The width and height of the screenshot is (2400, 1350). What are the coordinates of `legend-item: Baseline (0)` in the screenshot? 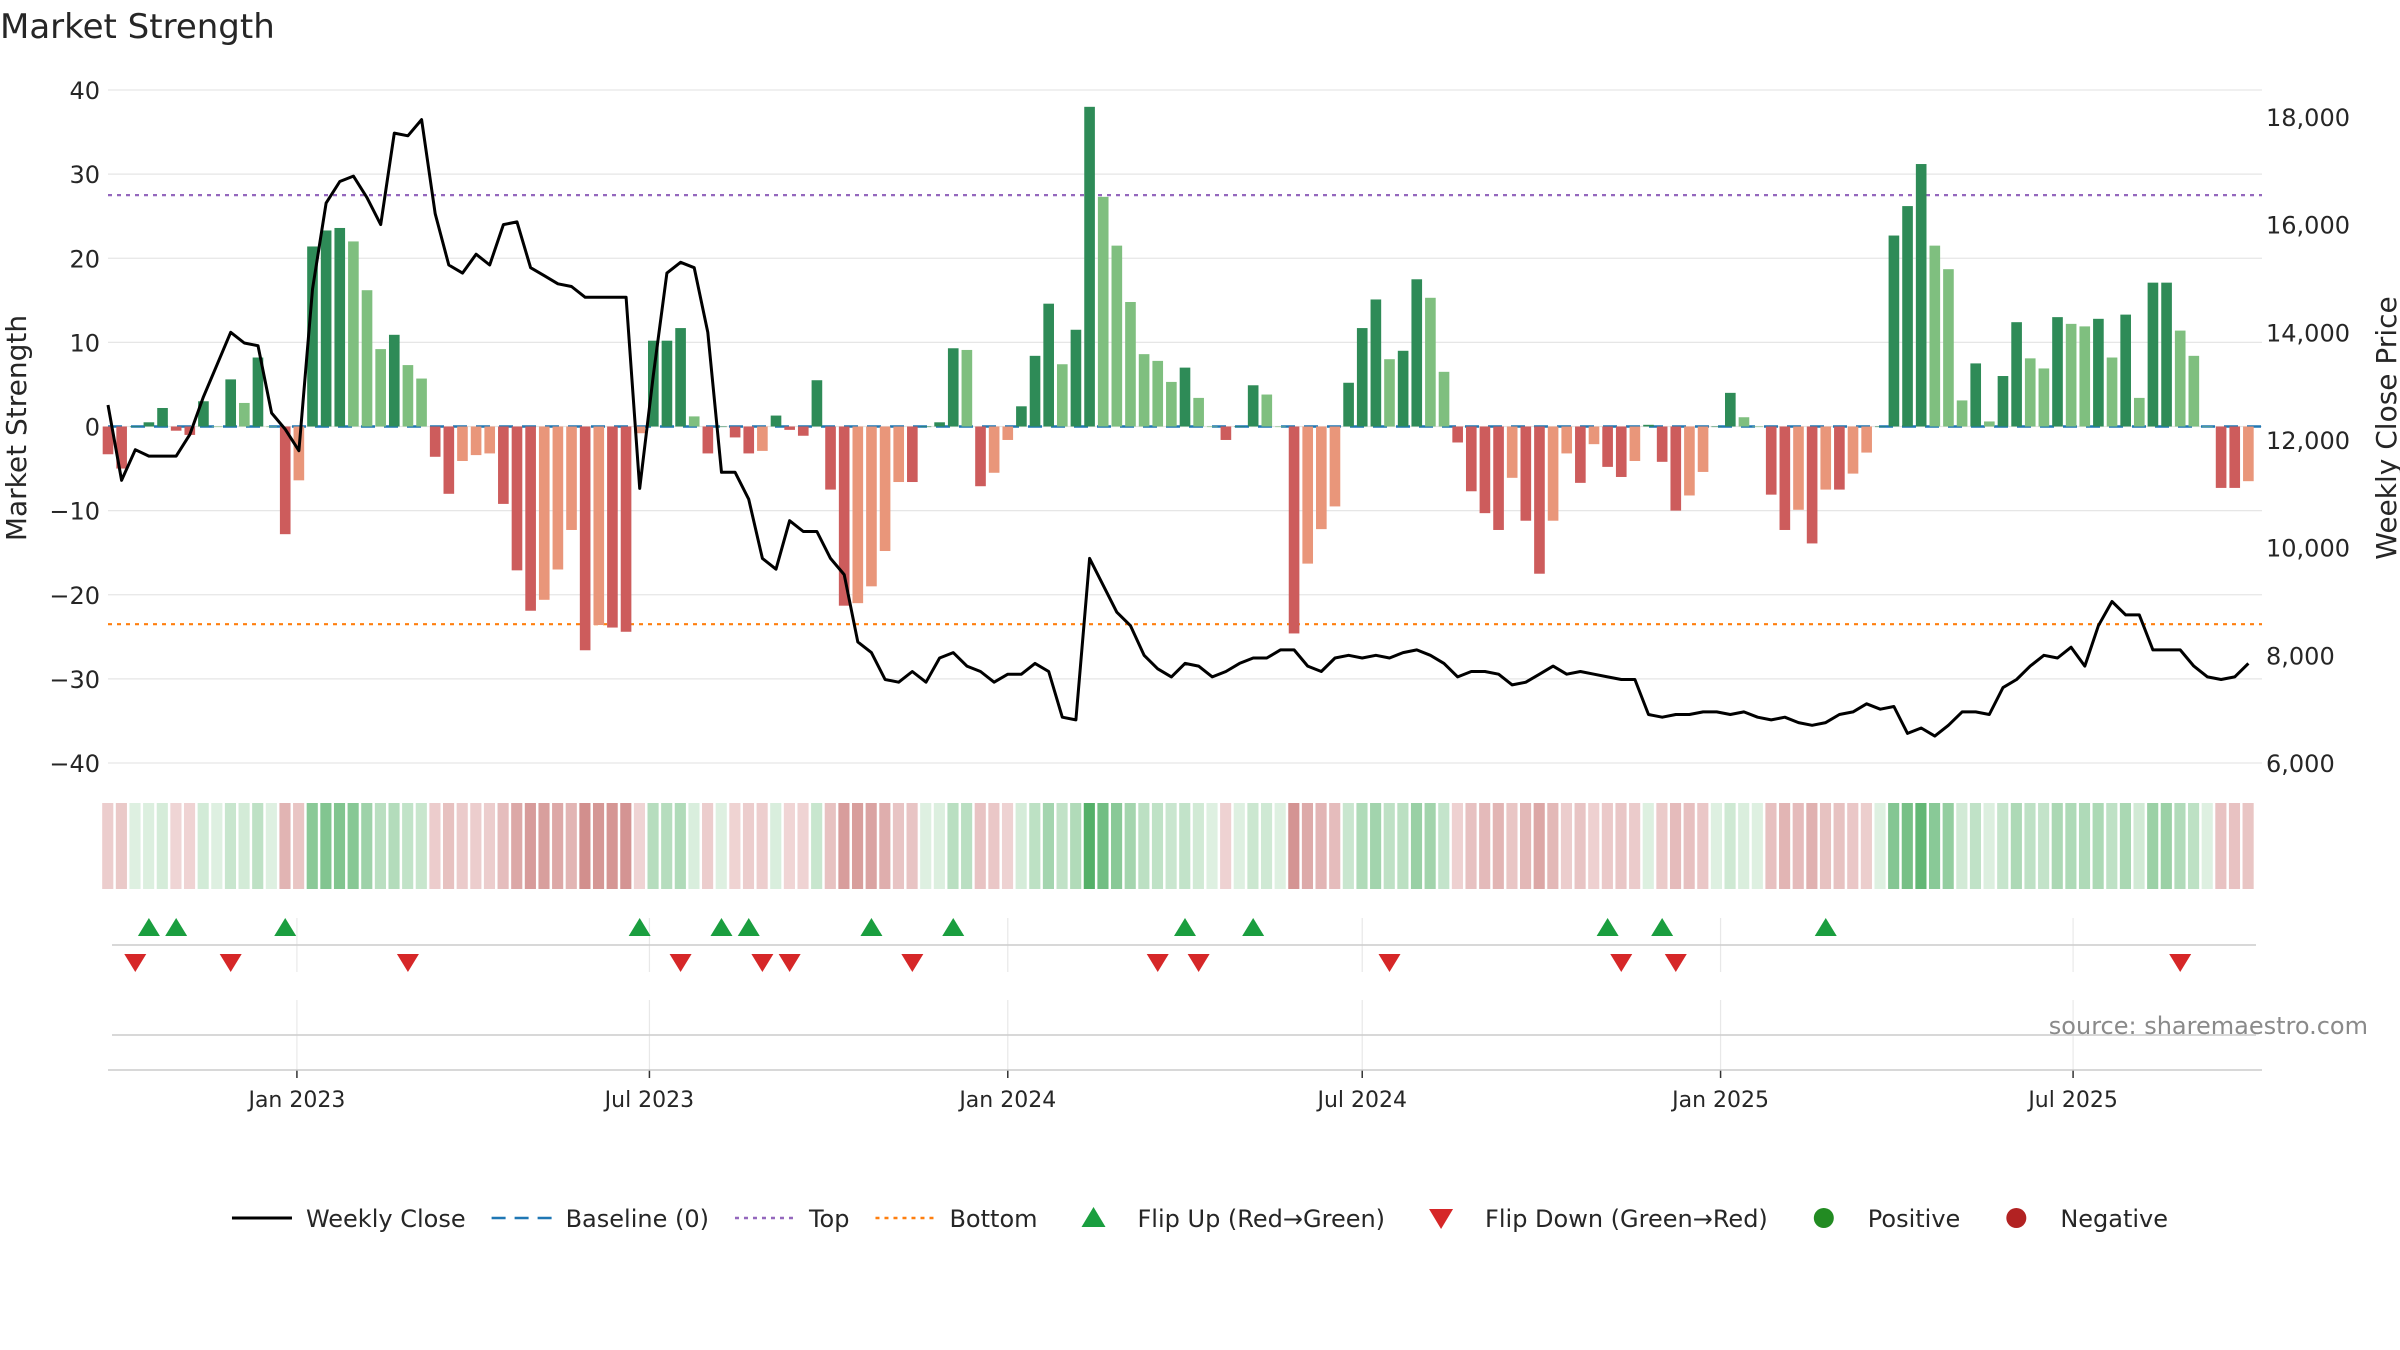 It's located at (600, 1219).